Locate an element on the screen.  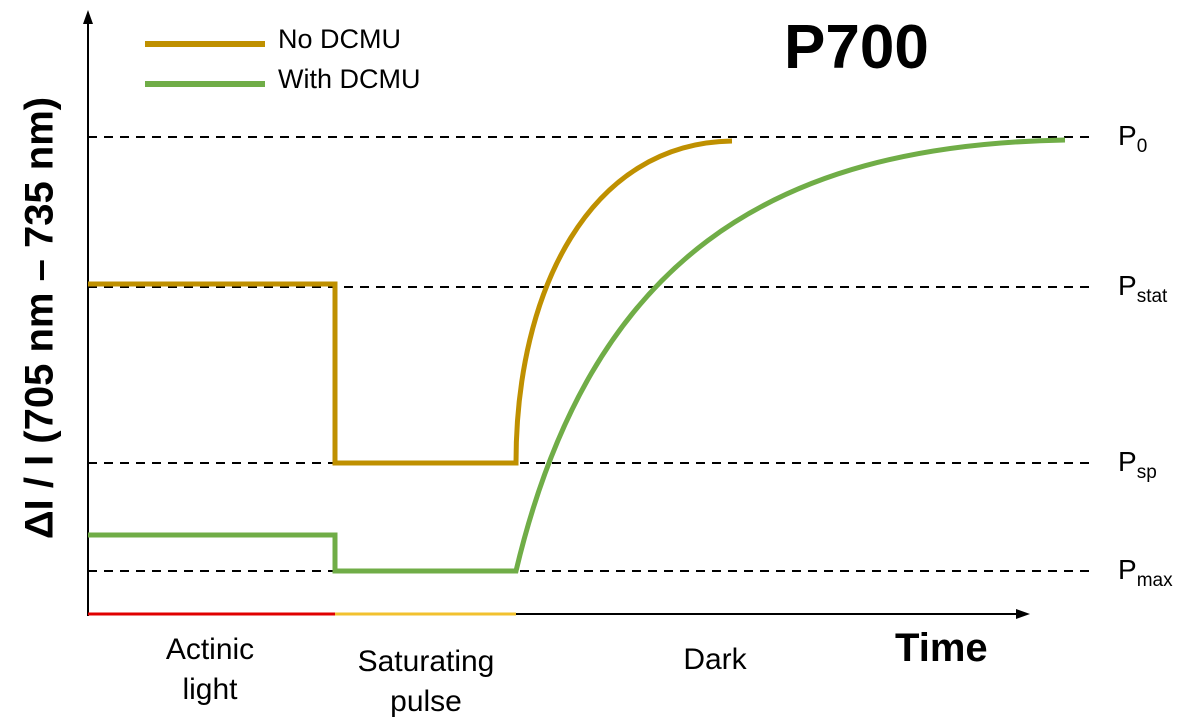
level-base-pmax: P is located at coordinates (1127, 569).